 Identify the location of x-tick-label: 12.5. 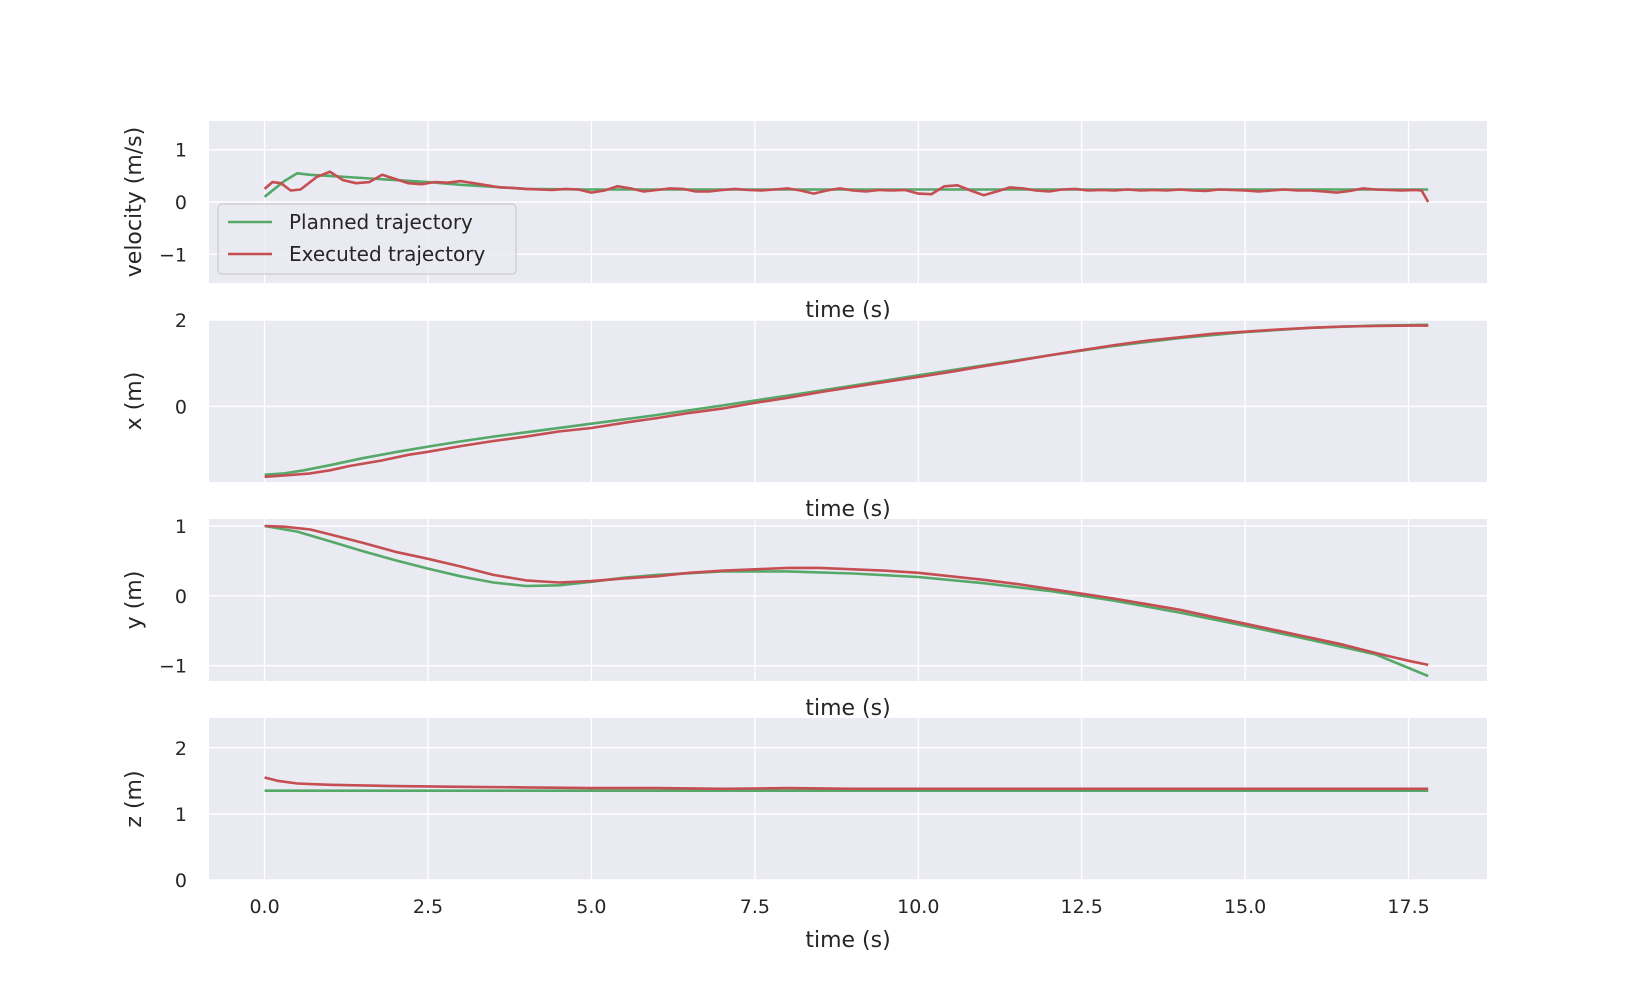
(1082, 907).